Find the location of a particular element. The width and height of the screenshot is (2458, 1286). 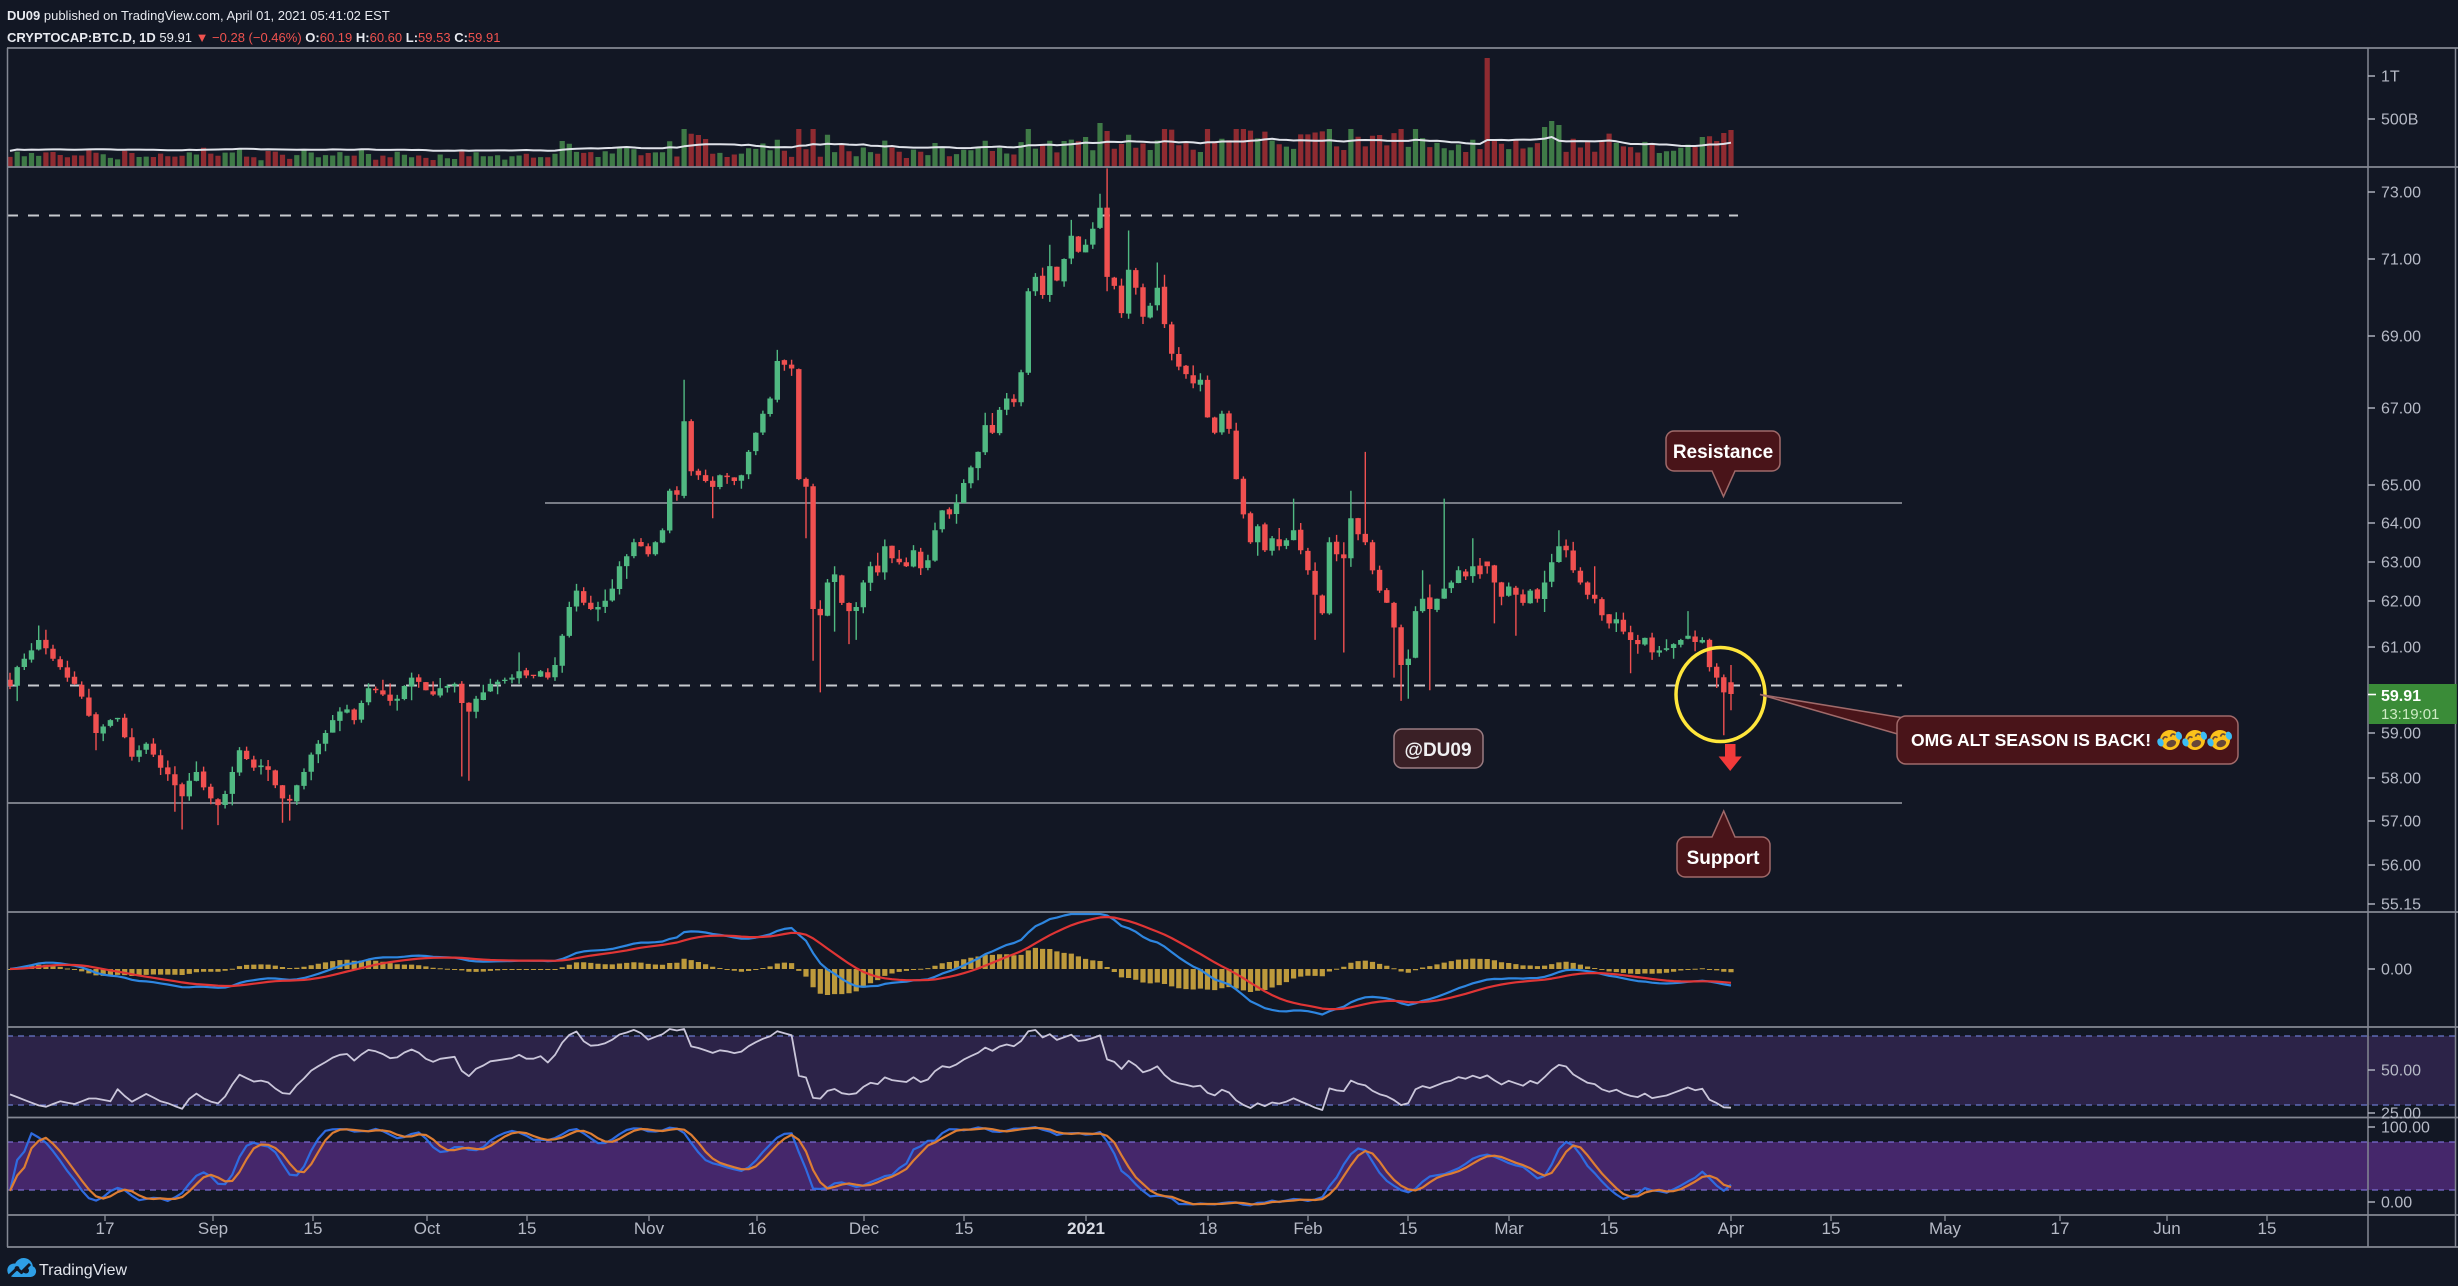

svg-text: 50.00 is located at coordinates (2401, 1071).